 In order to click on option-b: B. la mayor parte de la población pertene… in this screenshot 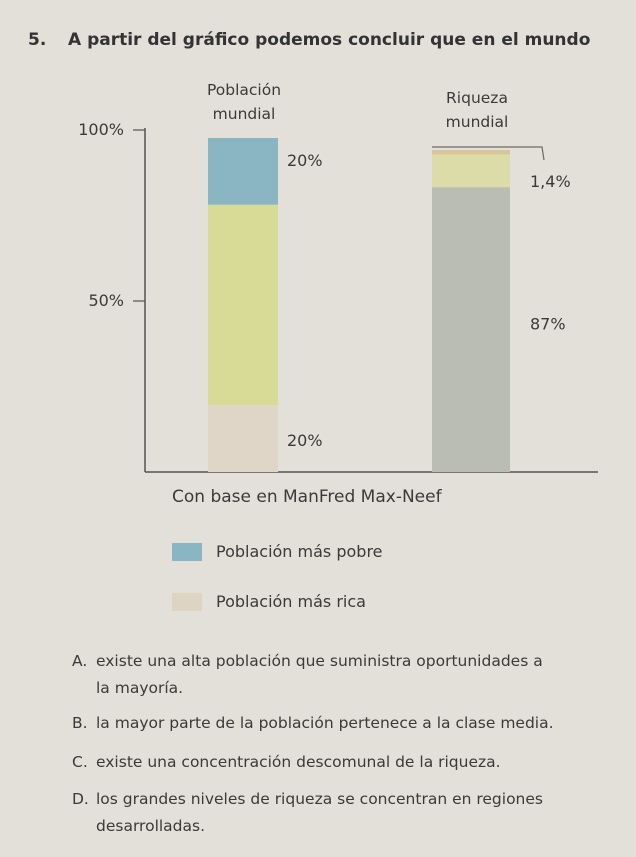, I will do `click(313, 723)`.